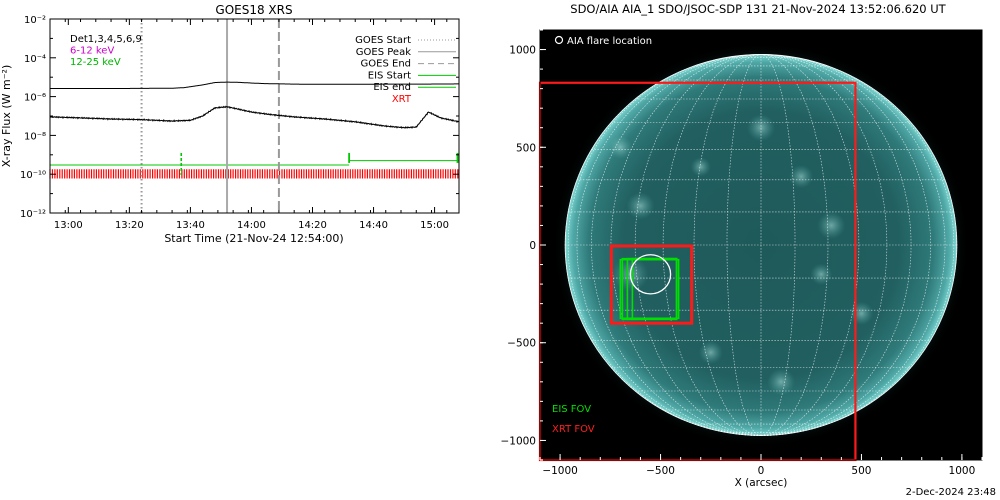  What do you see at coordinates (129, 225) in the screenshot?
I see `goes-x-tick-label: 13:20` at bounding box center [129, 225].